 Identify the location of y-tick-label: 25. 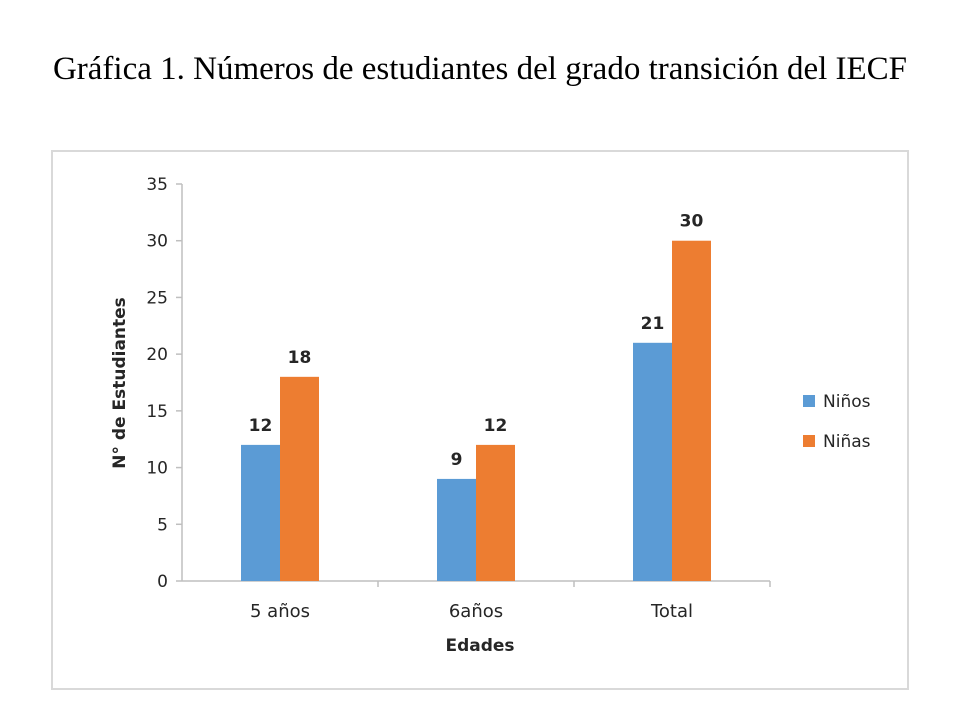
(157, 298).